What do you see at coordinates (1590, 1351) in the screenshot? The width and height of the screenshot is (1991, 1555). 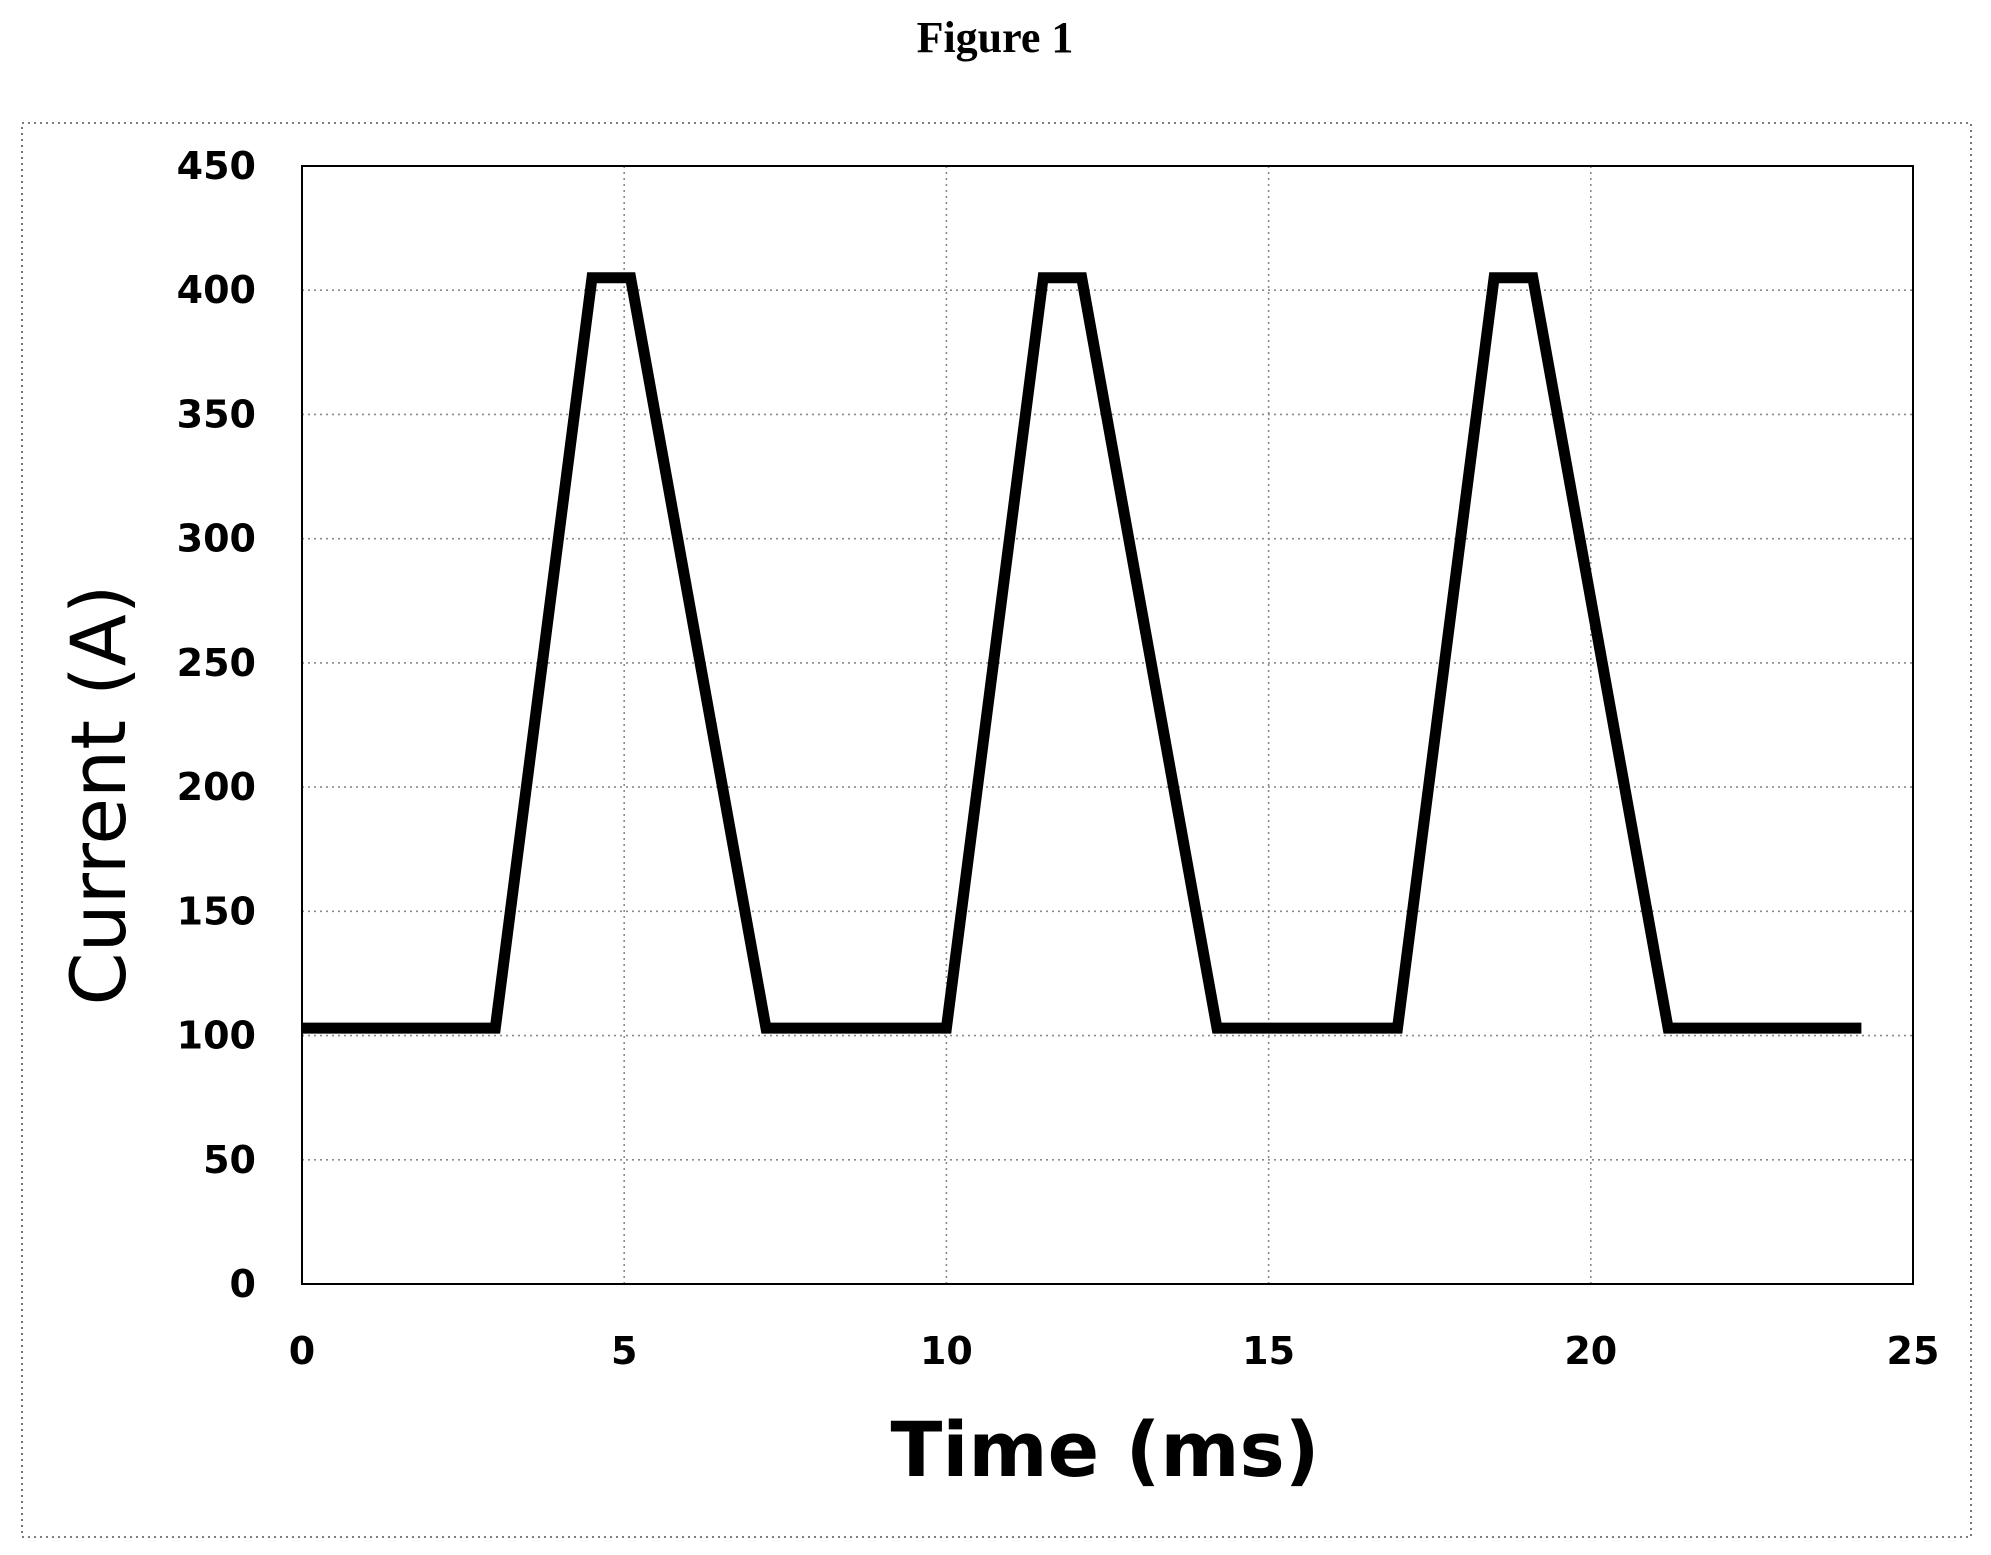 I see `x-tick-label: 20` at bounding box center [1590, 1351].